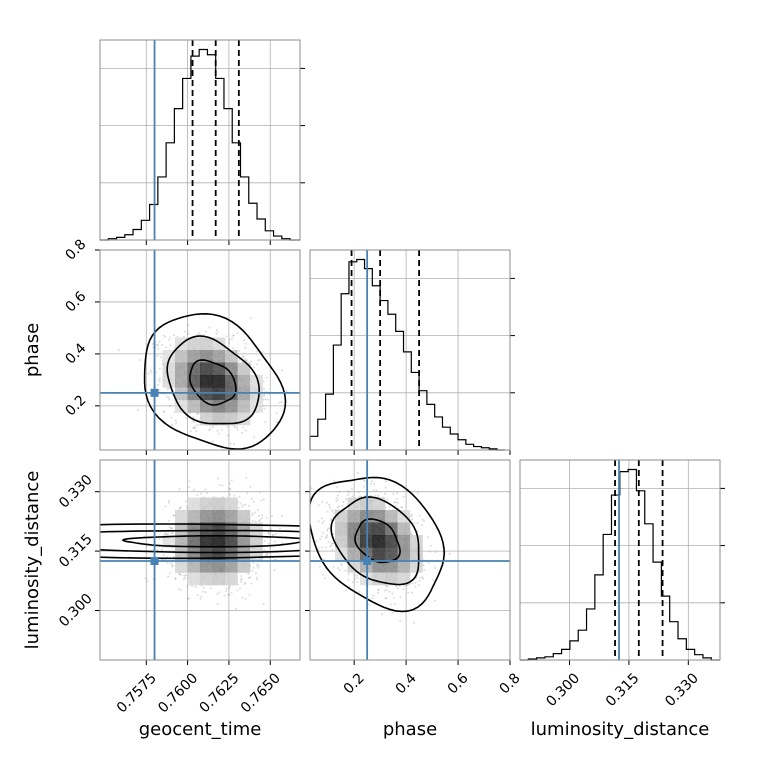  Describe the element at coordinates (620, 564) in the screenshot. I see `marginal-histogram-luminosity_distance` at that location.